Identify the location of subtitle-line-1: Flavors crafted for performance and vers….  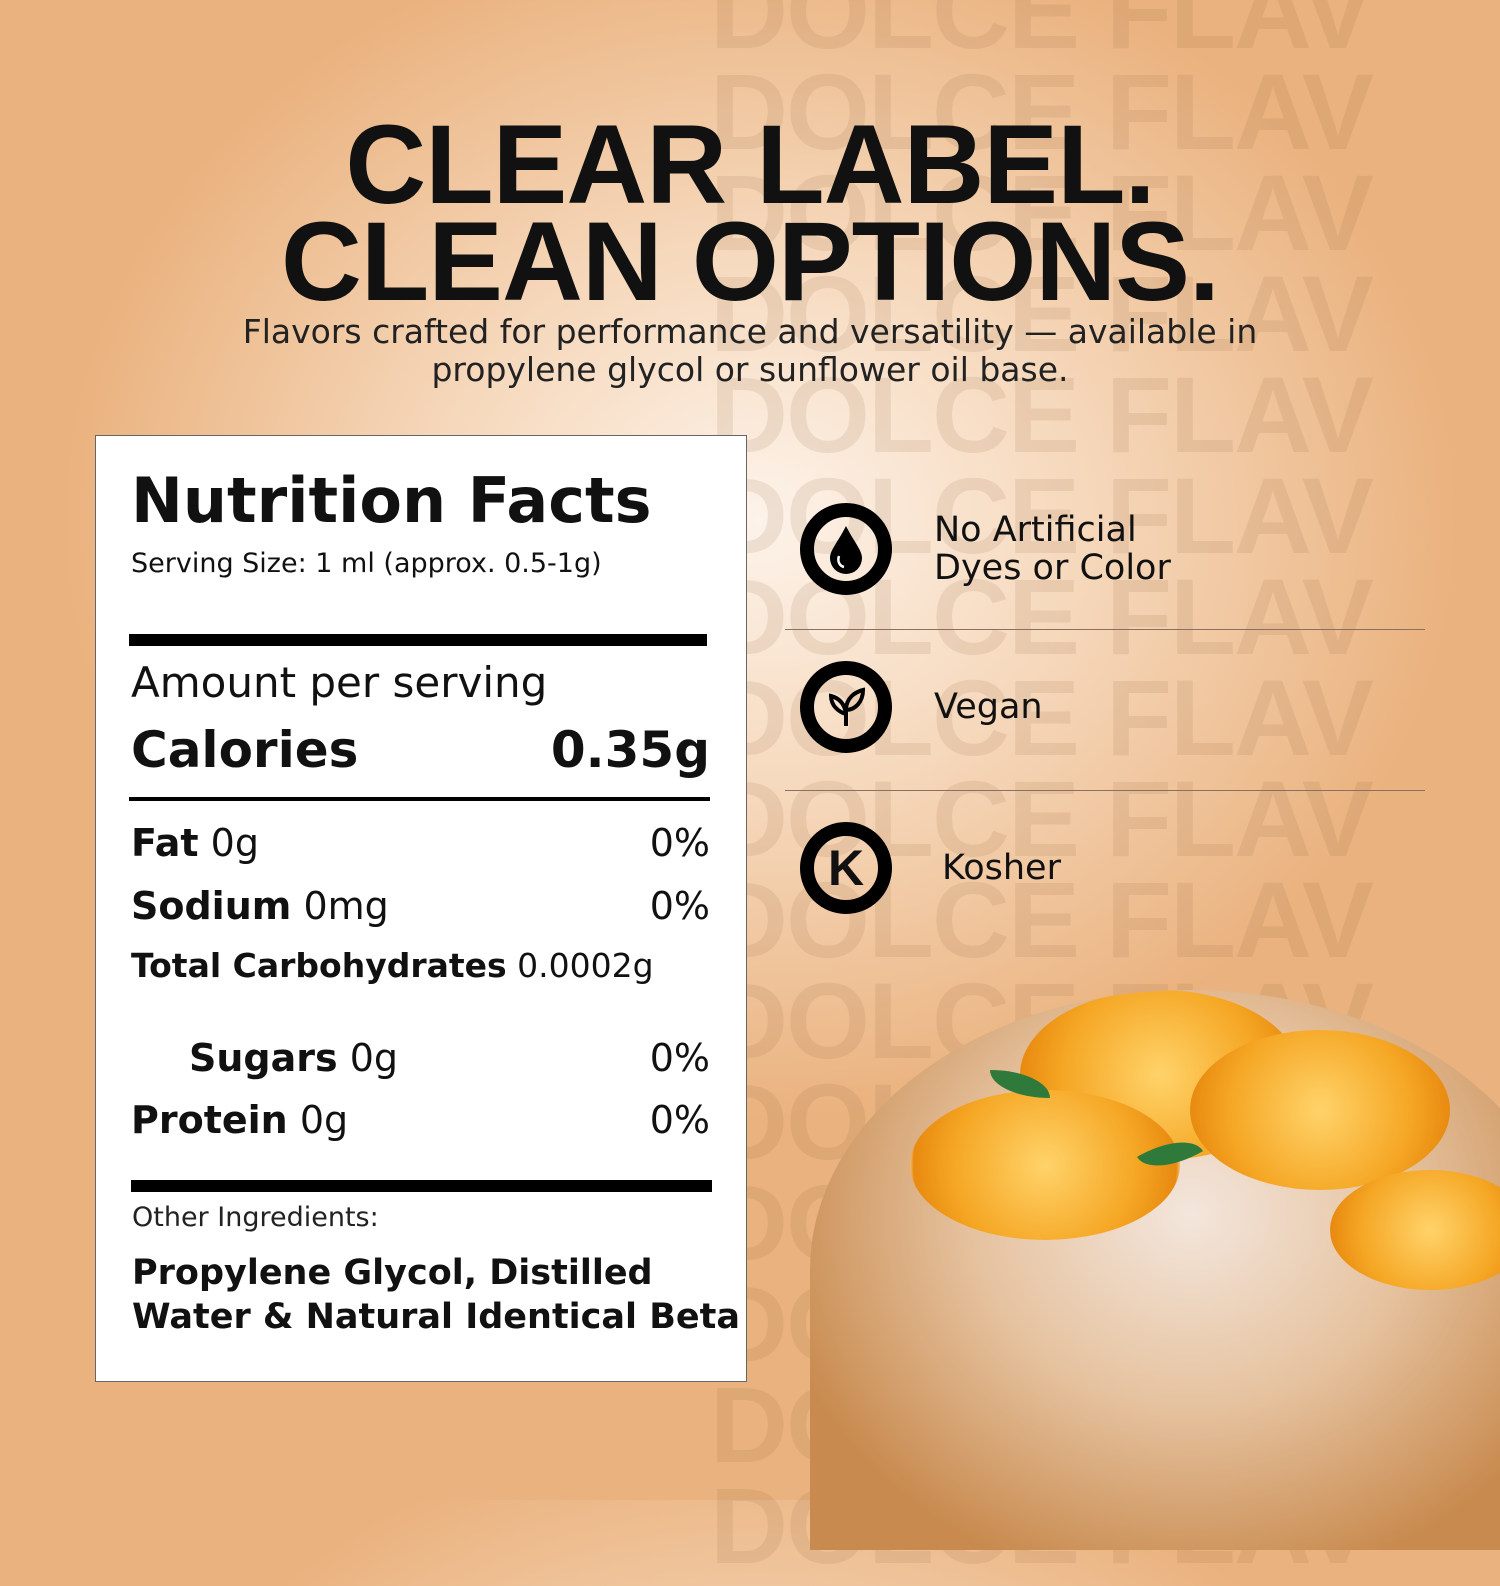
(750, 331).